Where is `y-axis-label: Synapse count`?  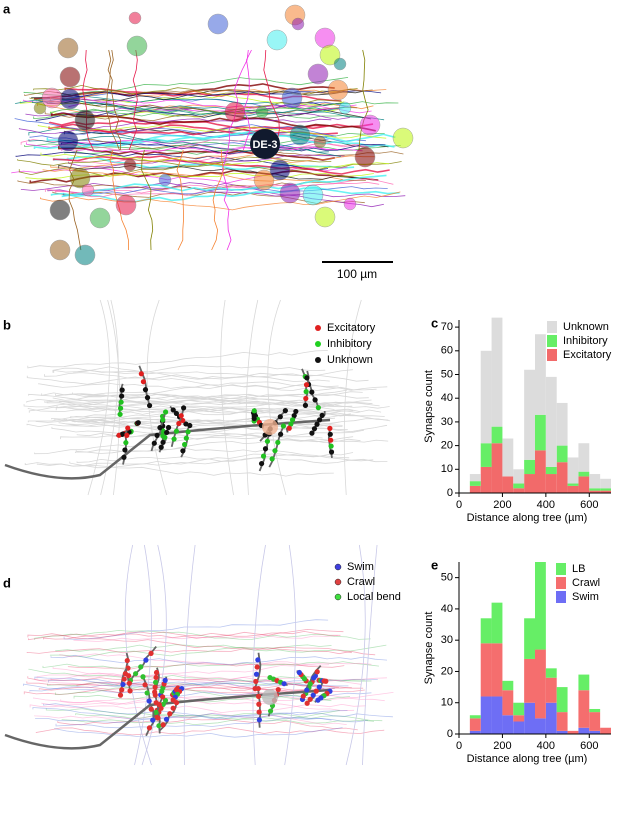
y-axis-label: Synapse count is located at coordinates (429, 406).